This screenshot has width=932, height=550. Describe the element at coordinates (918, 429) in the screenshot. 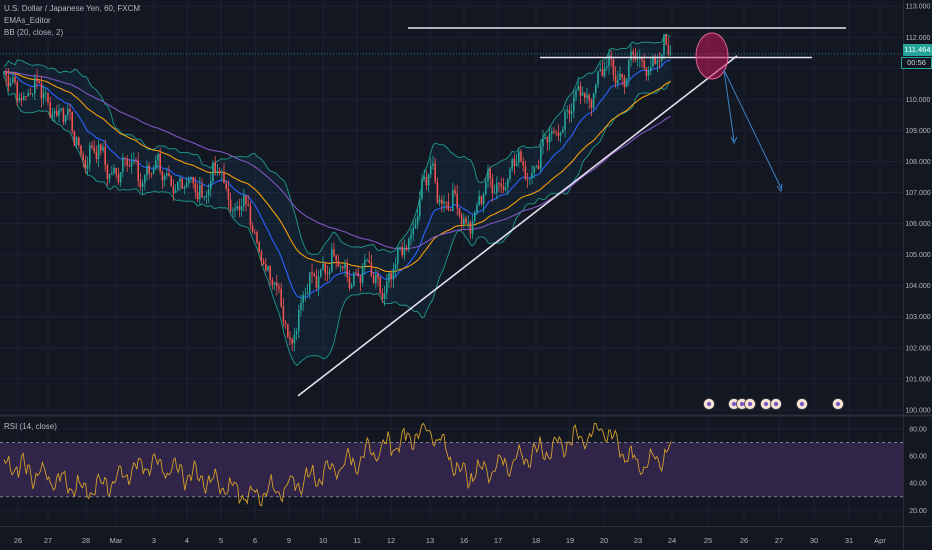

I see `rsi-tick-label: 80.00` at that location.